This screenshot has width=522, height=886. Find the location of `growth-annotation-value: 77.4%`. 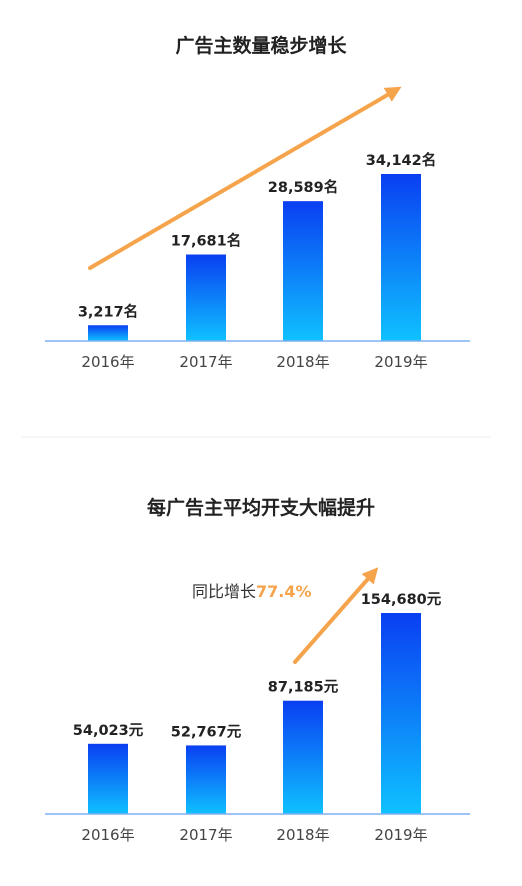

growth-annotation-value: 77.4% is located at coordinates (284, 591).